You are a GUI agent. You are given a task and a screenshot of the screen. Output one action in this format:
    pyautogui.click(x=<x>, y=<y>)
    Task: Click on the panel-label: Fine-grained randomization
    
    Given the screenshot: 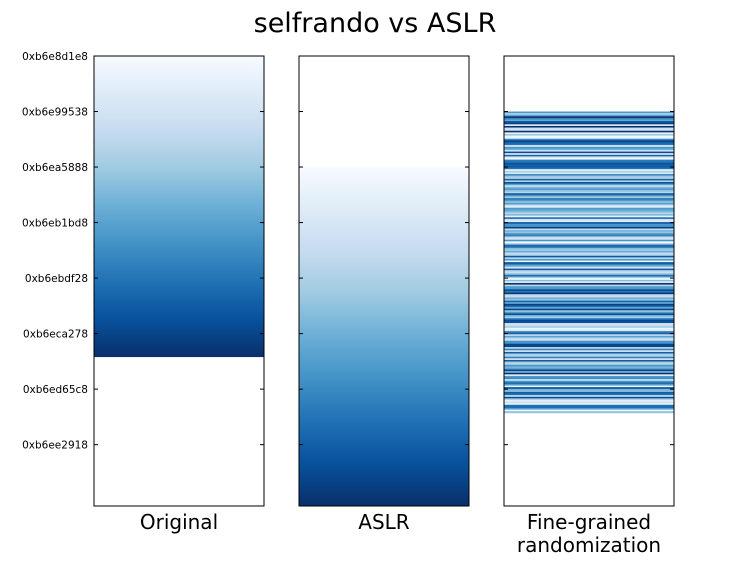 What is the action you would take?
    pyautogui.click(x=589, y=533)
    